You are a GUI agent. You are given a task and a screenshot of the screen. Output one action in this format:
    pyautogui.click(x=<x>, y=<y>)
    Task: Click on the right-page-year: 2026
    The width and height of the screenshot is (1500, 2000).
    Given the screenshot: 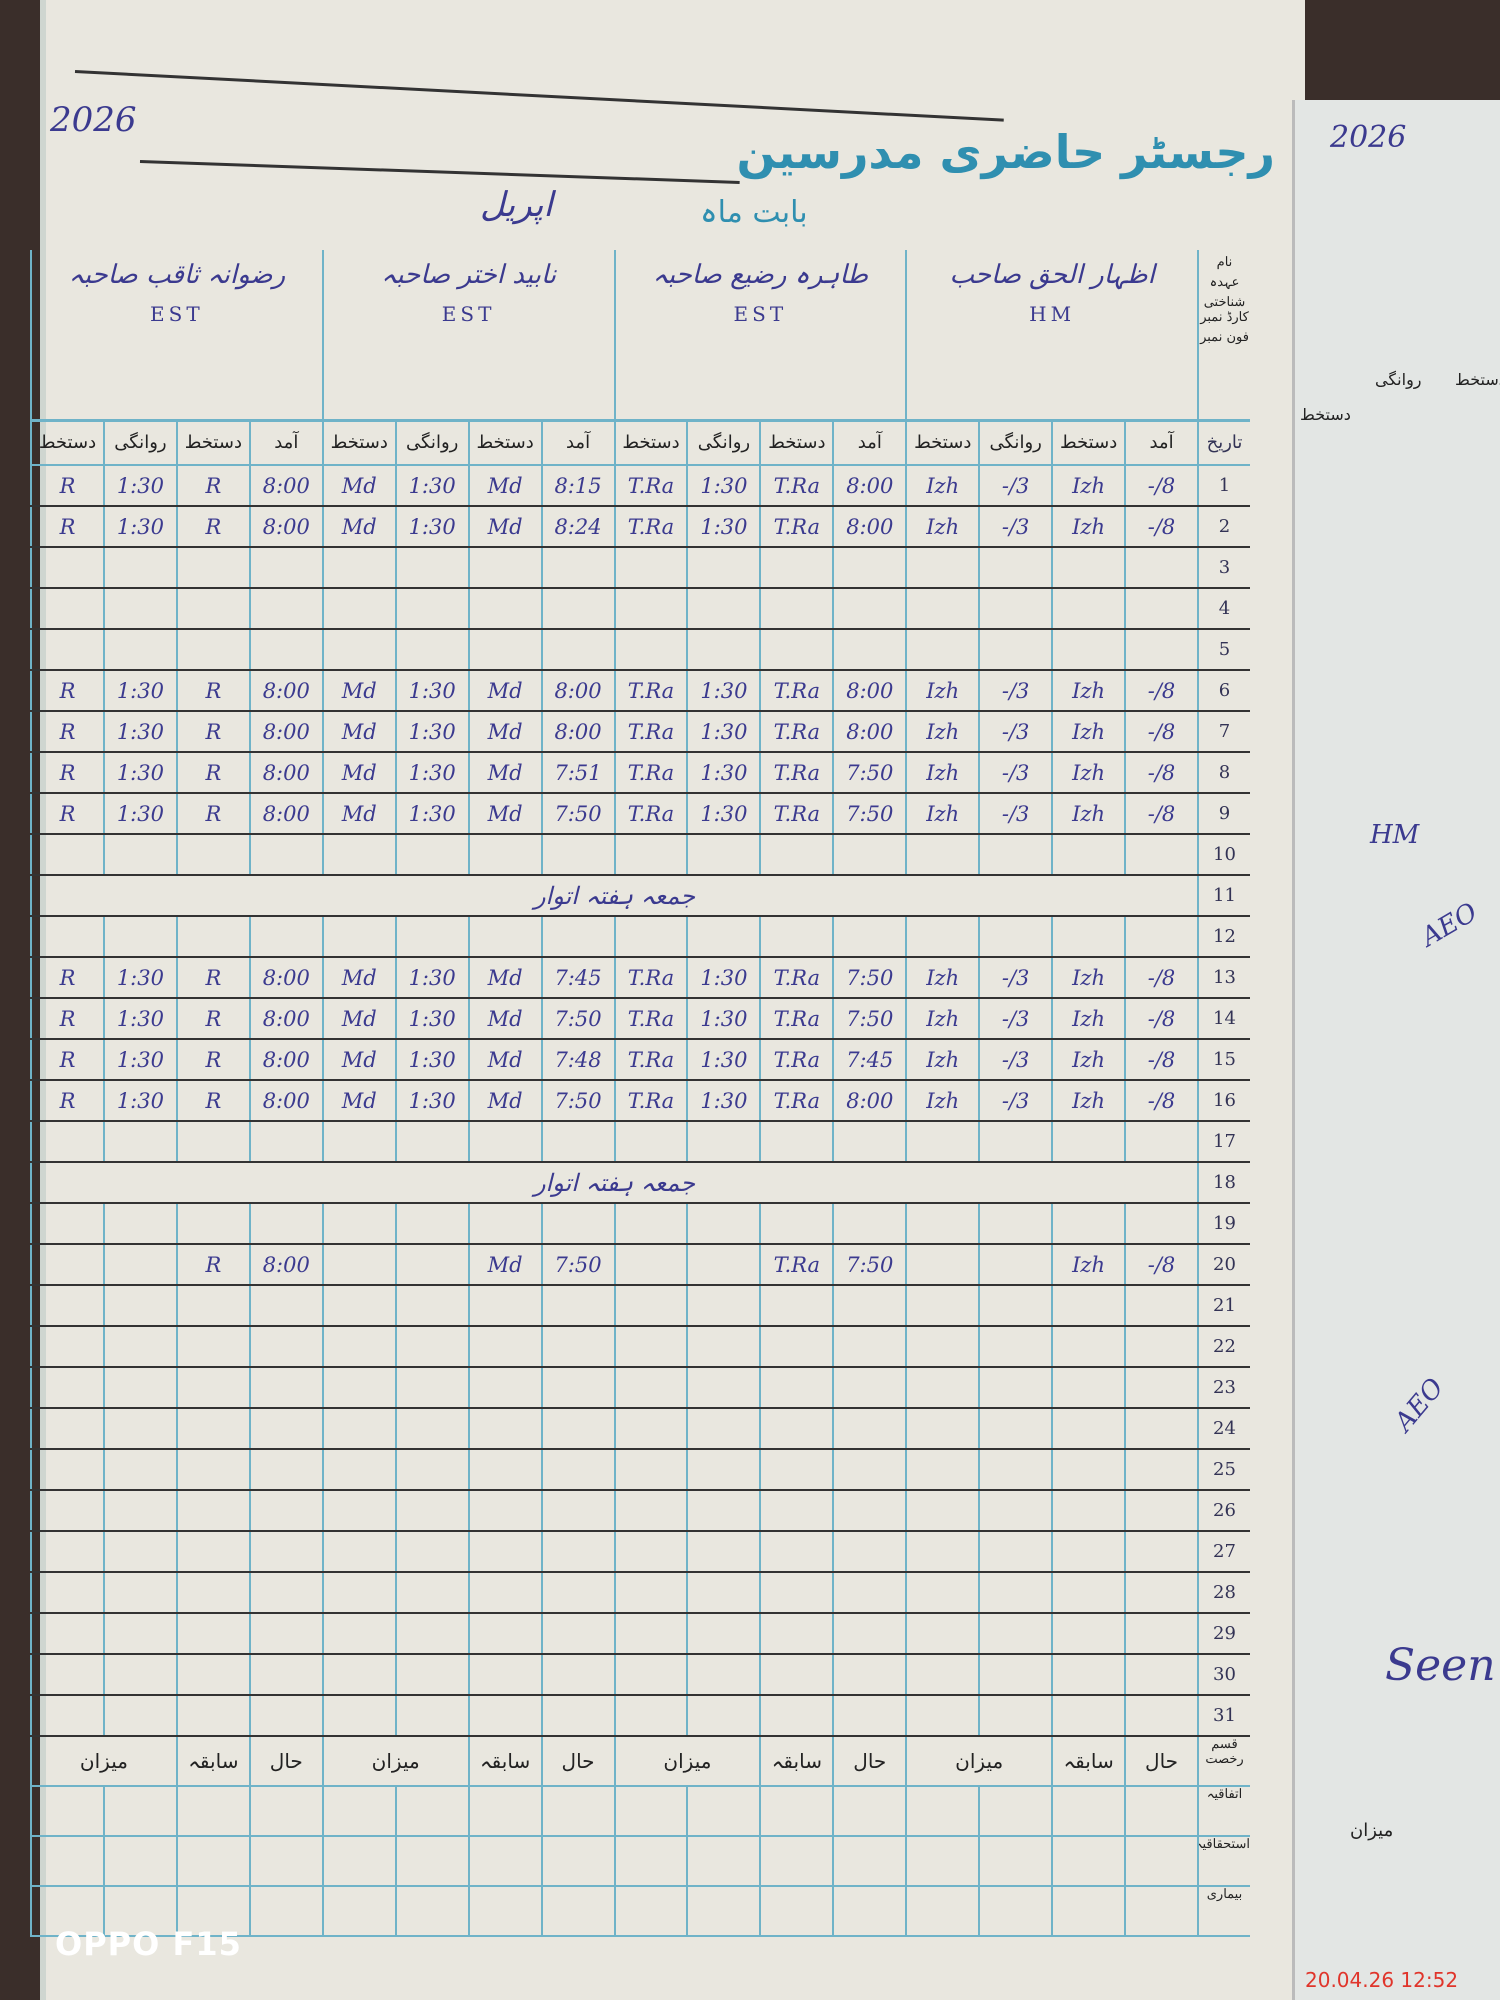 What is the action you would take?
    pyautogui.click(x=1368, y=137)
    